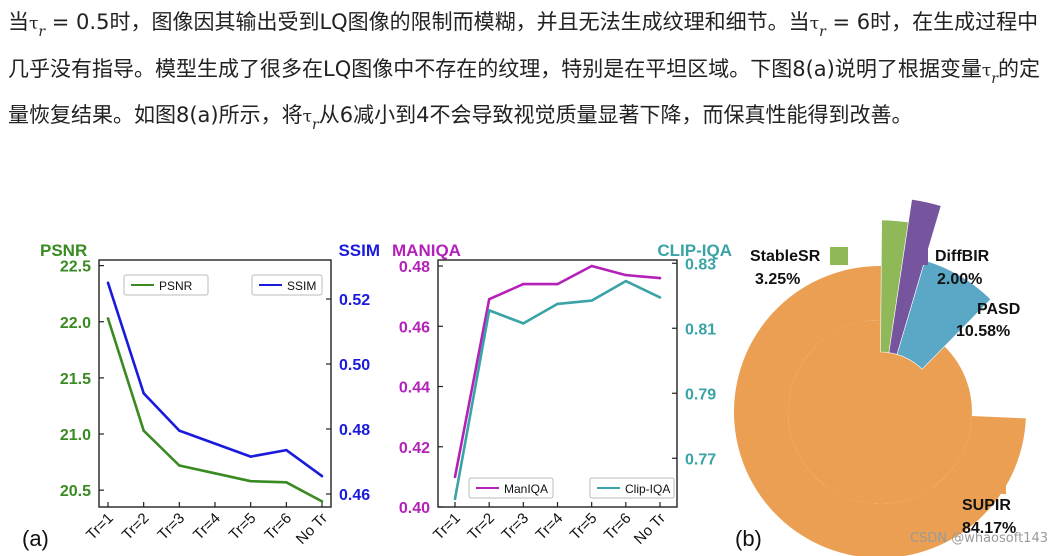  What do you see at coordinates (880, 412) in the screenshot?
I see `donut-center` at bounding box center [880, 412].